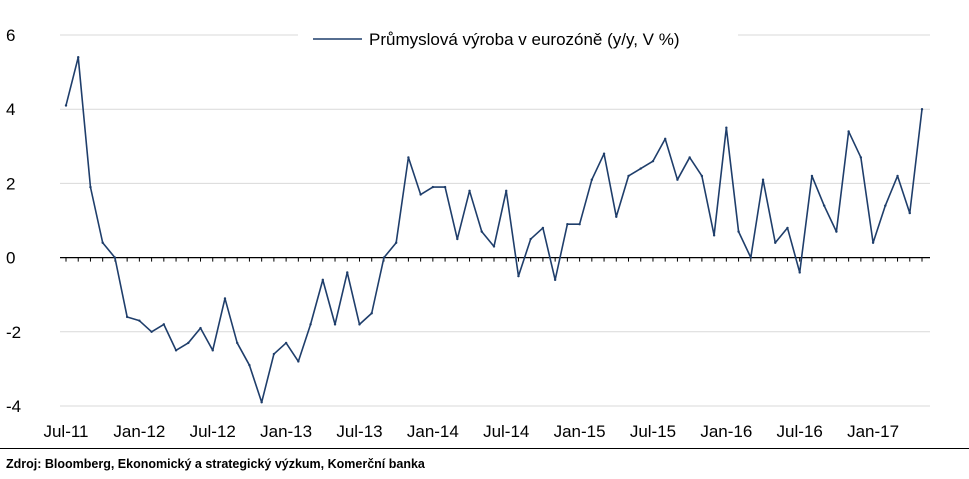  Describe the element at coordinates (433, 431) in the screenshot. I see `x-tick-label: Jan-14` at that location.